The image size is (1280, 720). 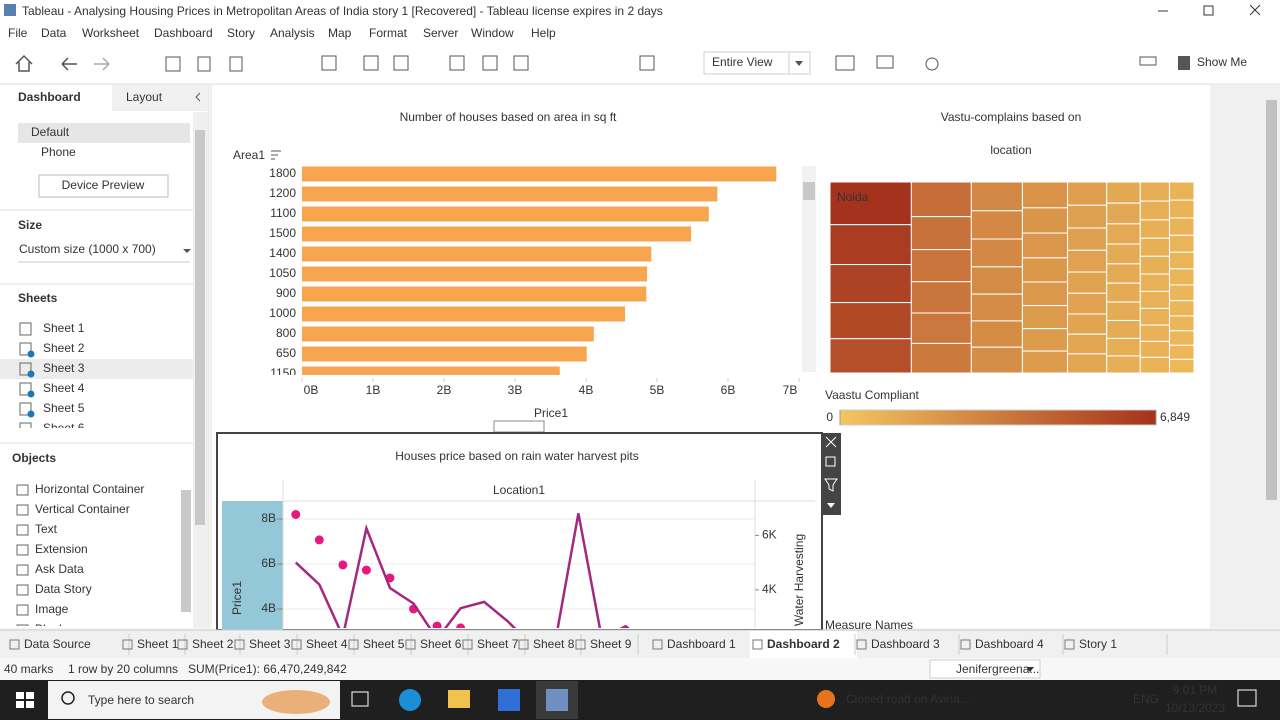 I want to click on forward-icon, so click(x=102, y=64).